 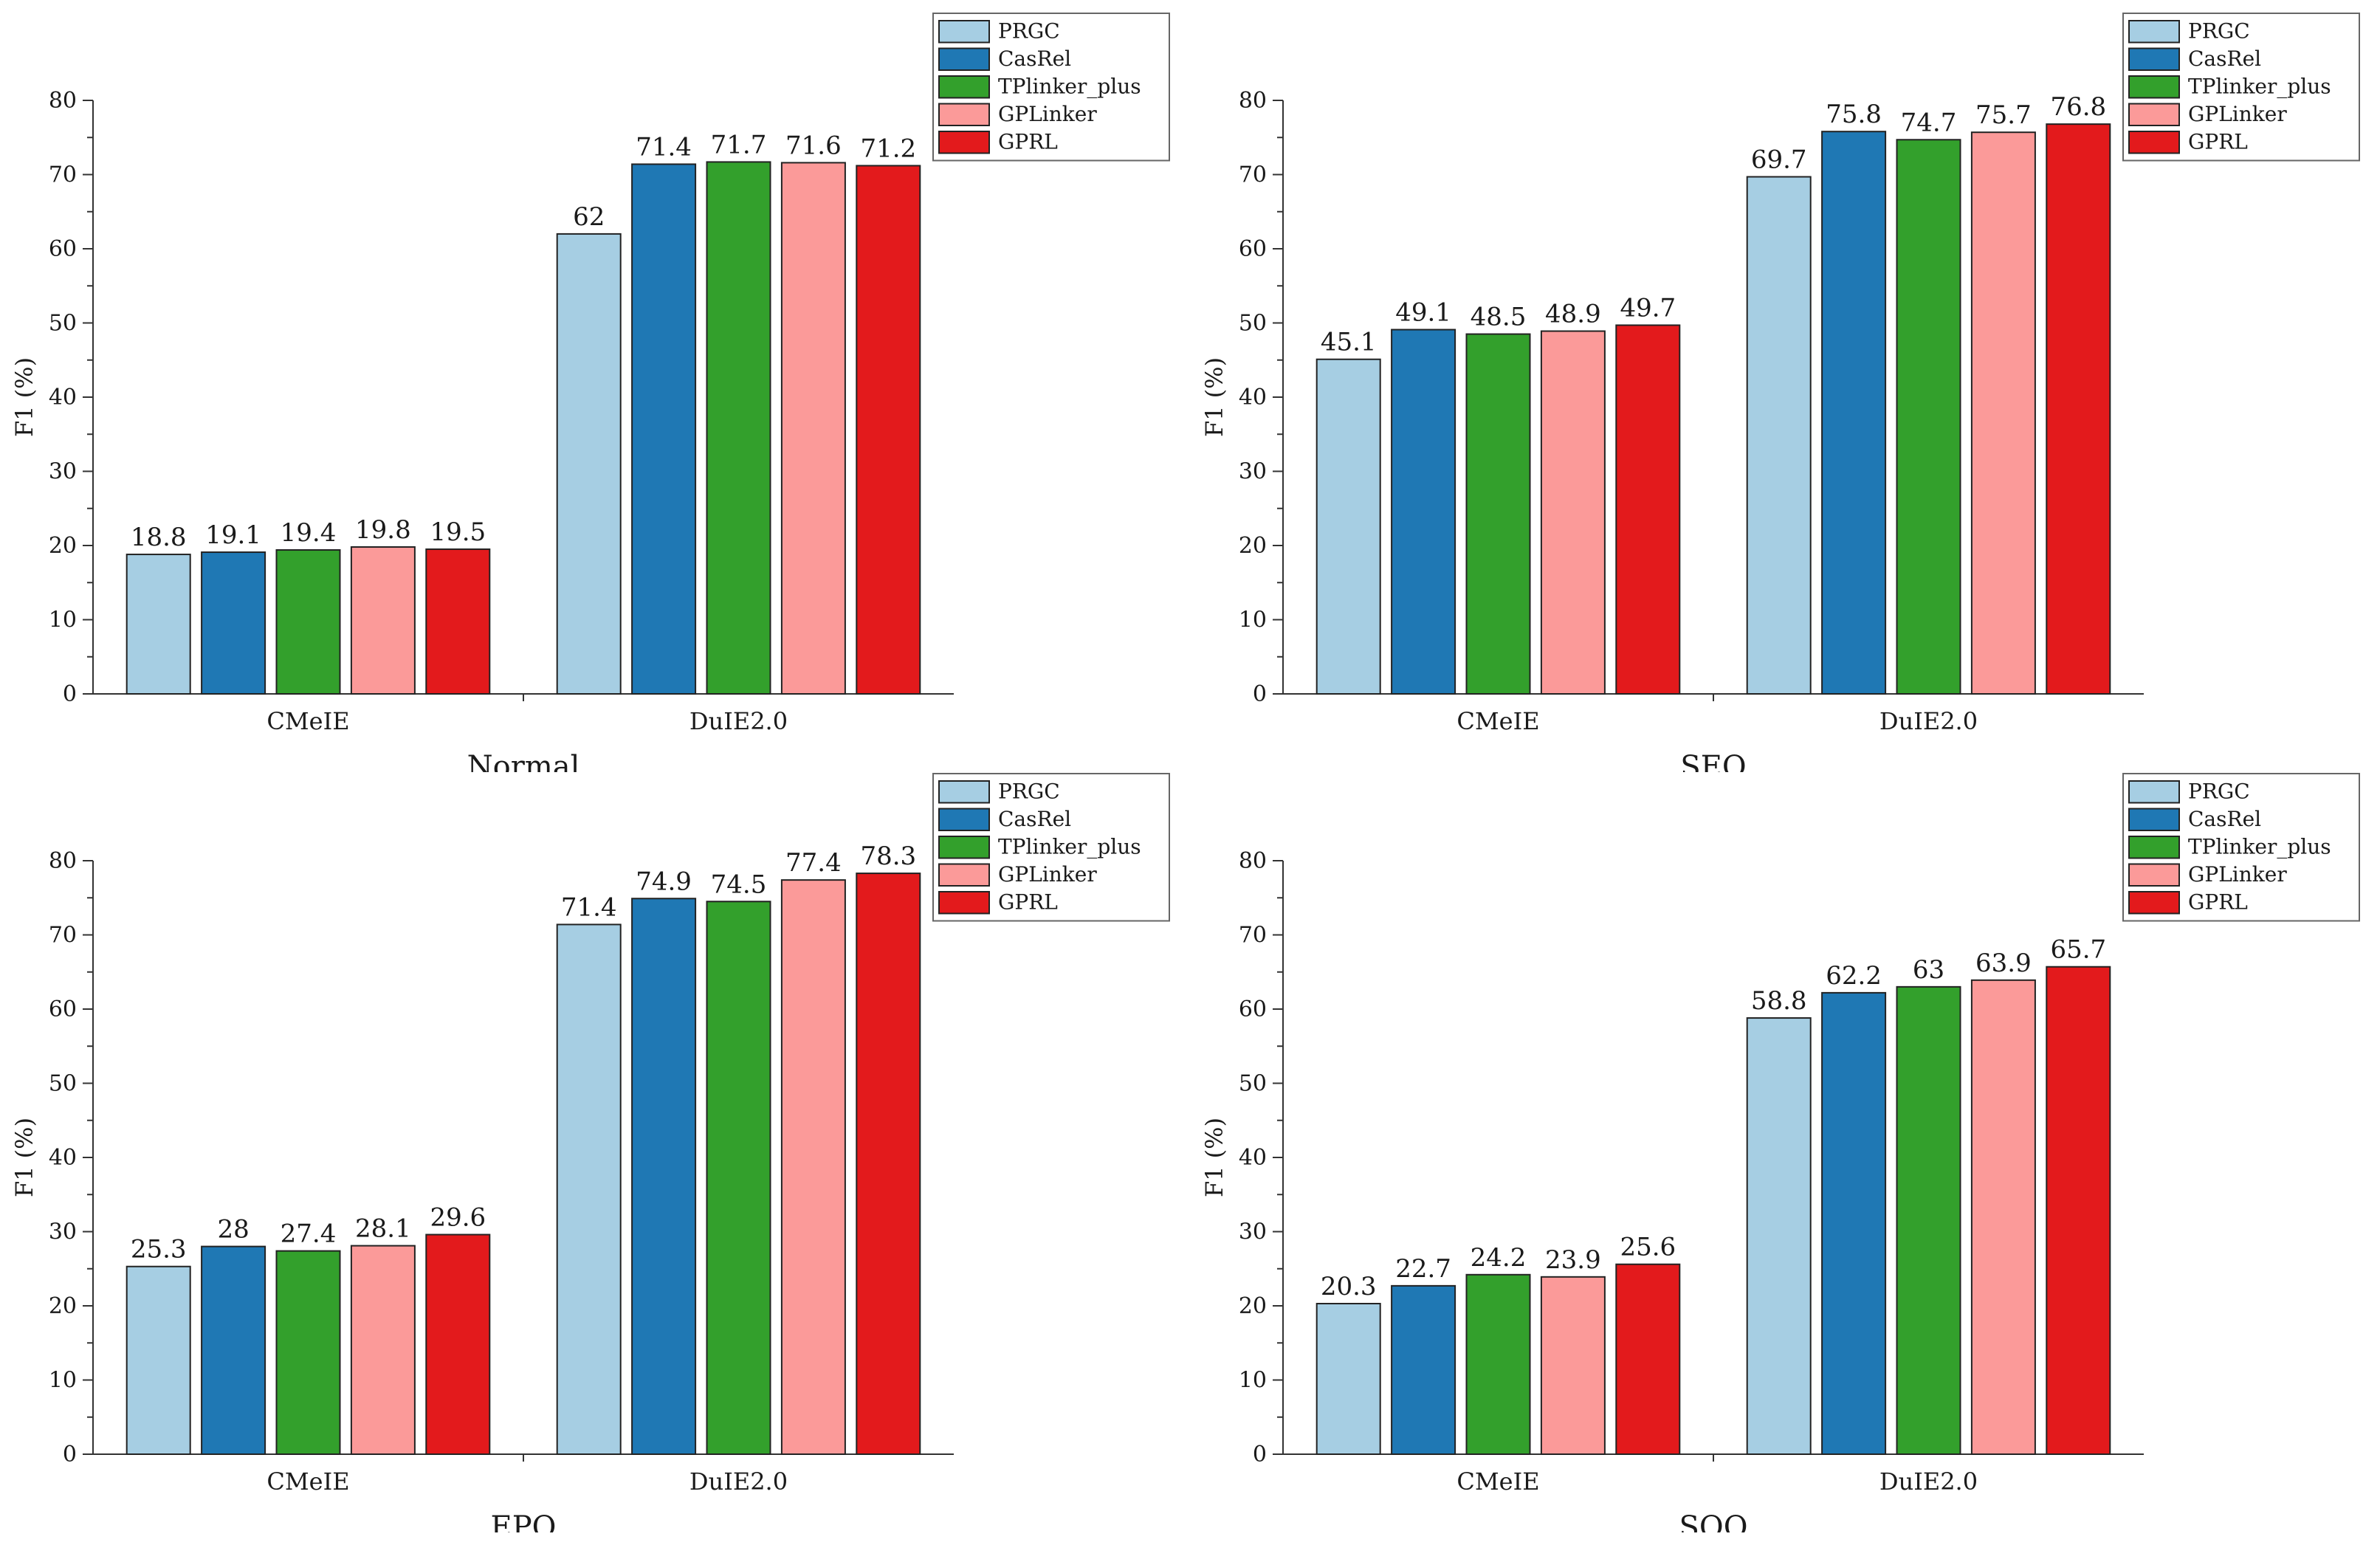 I want to click on bar-value-label: 24.2, so click(x=1499, y=1258).